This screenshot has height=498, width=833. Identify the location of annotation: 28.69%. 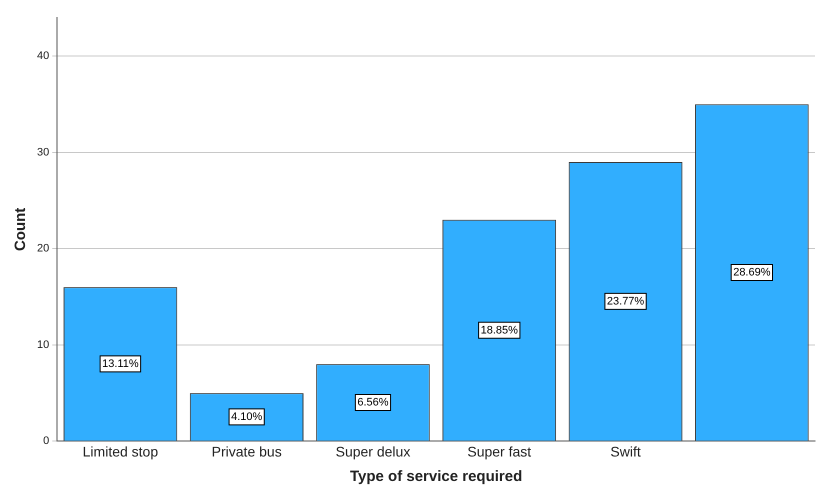
(752, 272).